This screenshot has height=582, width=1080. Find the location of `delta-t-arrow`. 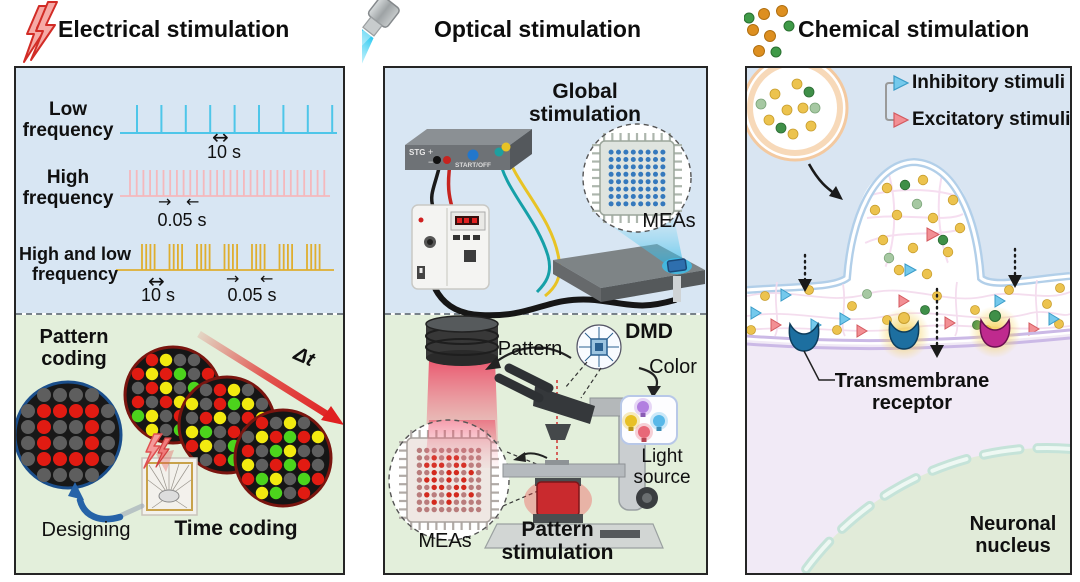

delta-t-arrow is located at coordinates (270, 378).